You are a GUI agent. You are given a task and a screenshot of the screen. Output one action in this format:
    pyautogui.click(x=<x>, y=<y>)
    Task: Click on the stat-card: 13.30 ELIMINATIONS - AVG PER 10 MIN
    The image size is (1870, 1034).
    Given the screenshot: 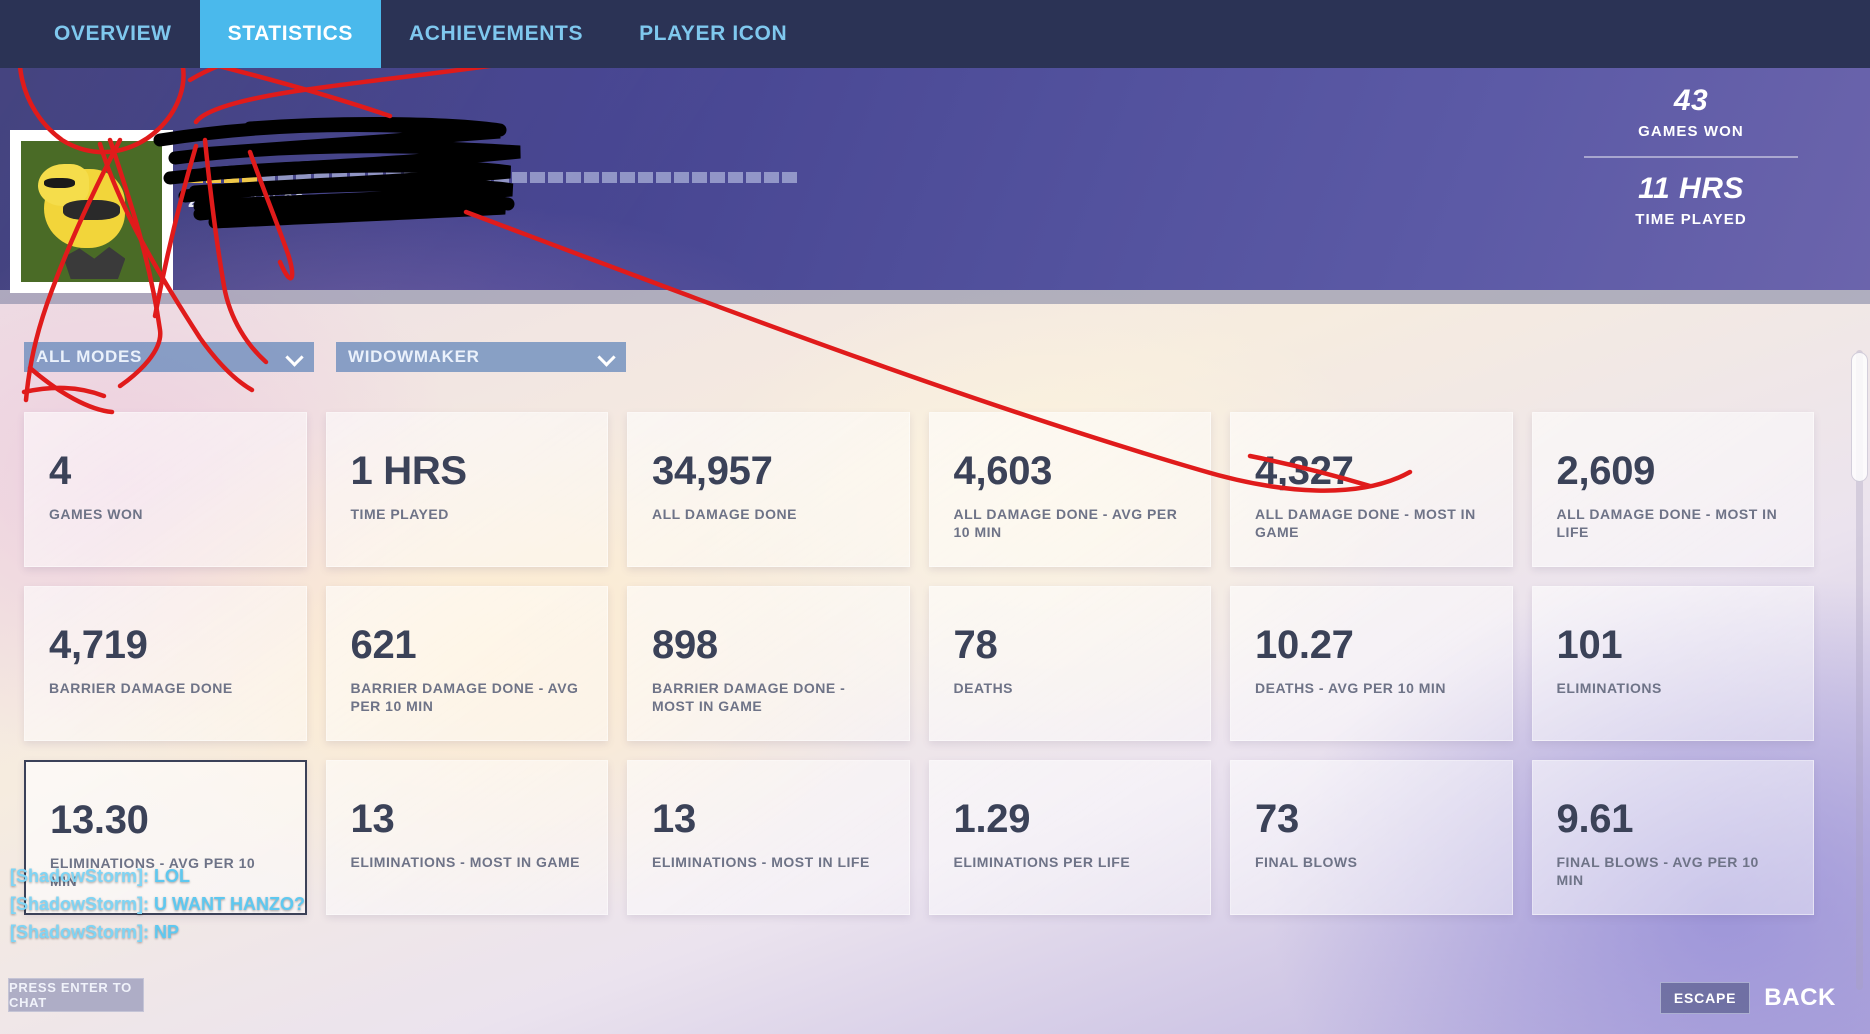 What is the action you would take?
    pyautogui.click(x=165, y=837)
    